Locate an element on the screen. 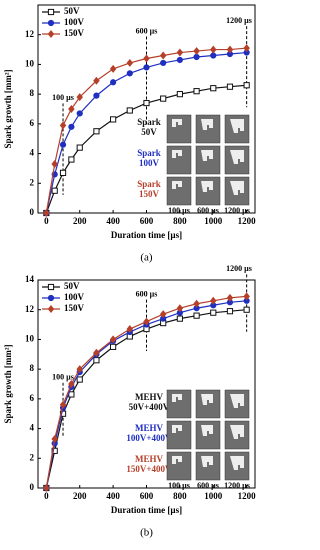 This screenshot has height=550, width=320. x-tick-label: 400 is located at coordinates (113, 221).